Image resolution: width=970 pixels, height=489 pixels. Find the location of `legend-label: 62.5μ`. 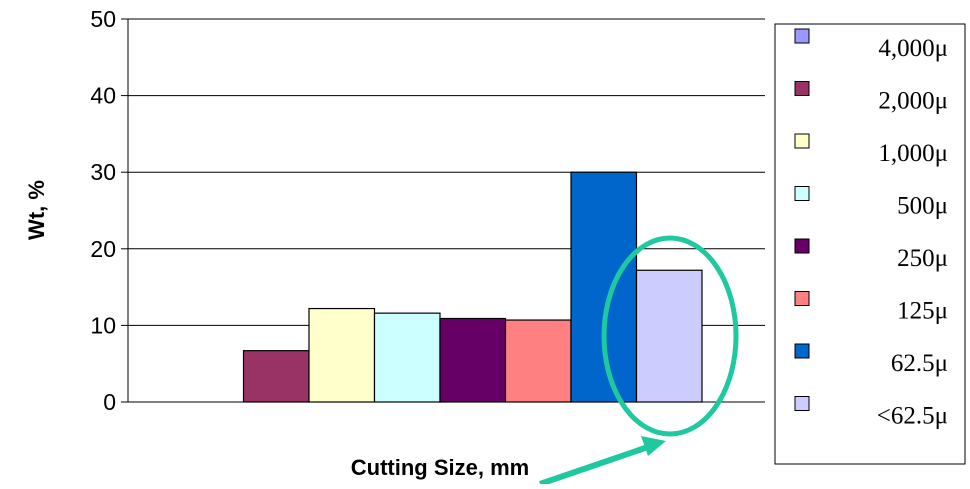

legend-label: 62.5μ is located at coordinates (919, 363).